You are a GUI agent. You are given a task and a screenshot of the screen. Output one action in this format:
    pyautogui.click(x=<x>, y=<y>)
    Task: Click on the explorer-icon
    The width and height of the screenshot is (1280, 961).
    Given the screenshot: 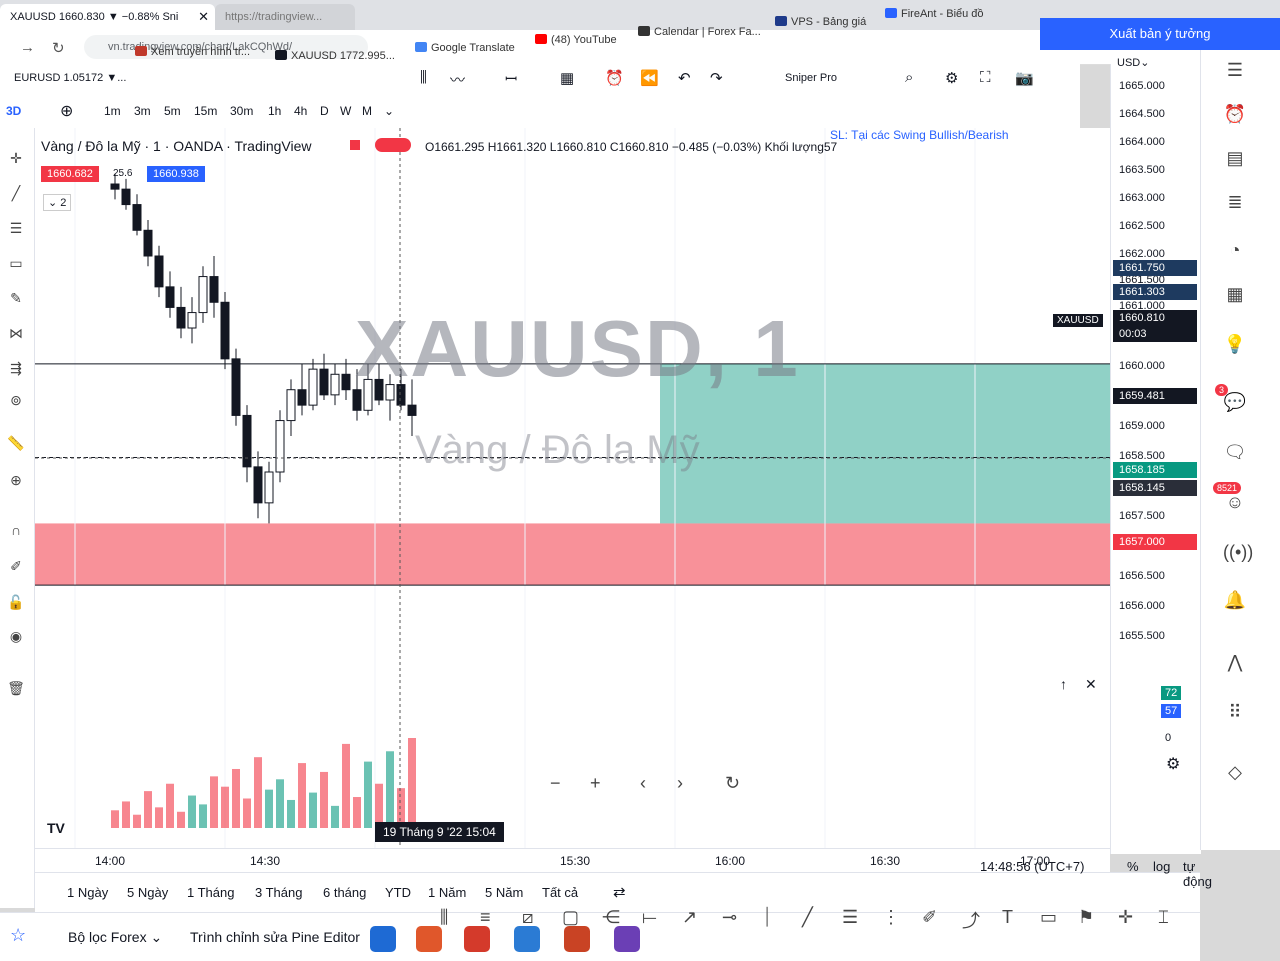 What is the action you would take?
    pyautogui.click(x=383, y=939)
    